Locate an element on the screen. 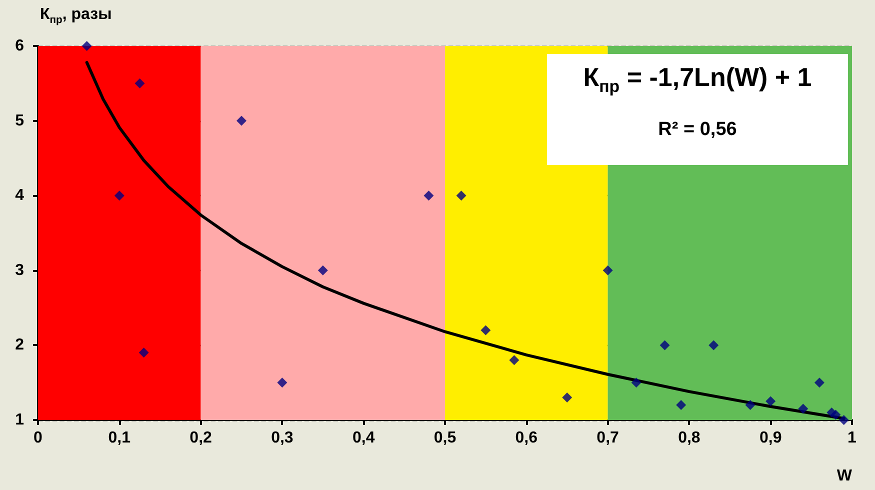 This screenshot has width=875, height=490. y-tick-label: 3 is located at coordinates (19, 270).